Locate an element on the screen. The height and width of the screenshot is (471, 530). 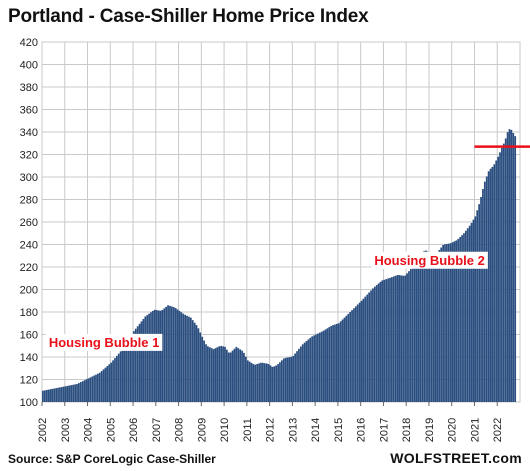
y-tick-label: 160 is located at coordinates (29, 336).